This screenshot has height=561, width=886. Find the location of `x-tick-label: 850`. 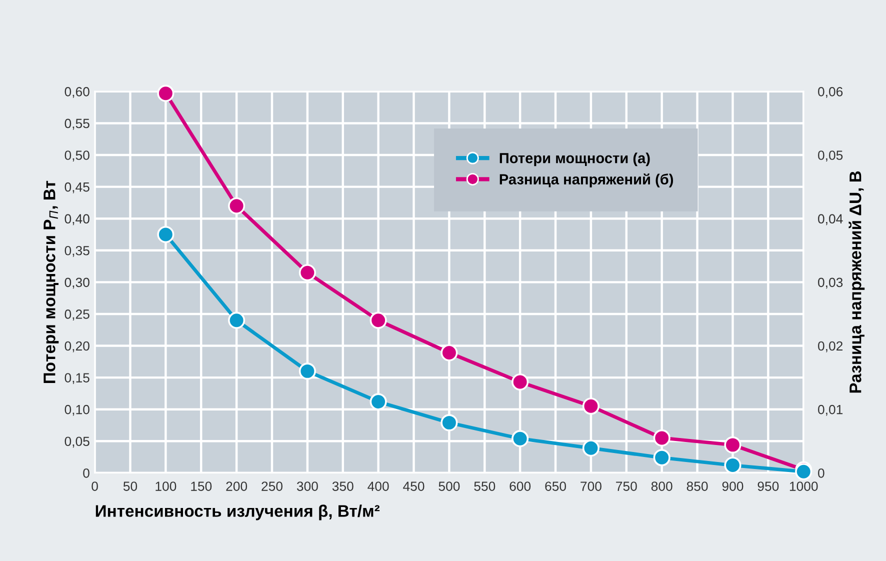

x-tick-label: 850 is located at coordinates (697, 486).